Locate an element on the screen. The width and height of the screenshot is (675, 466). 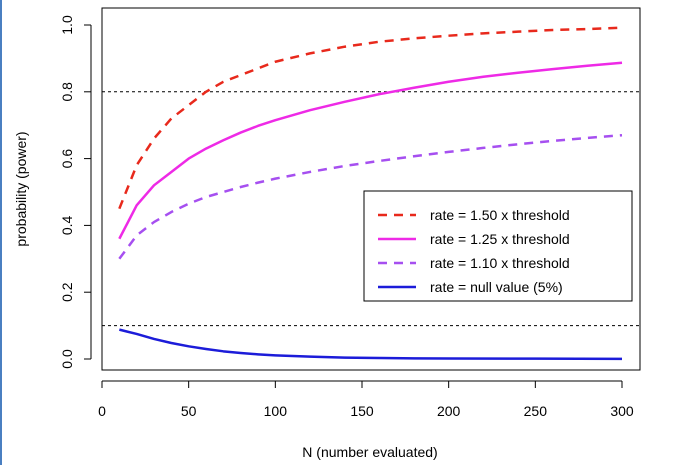
x-tick-label: 300 is located at coordinates (622, 411).